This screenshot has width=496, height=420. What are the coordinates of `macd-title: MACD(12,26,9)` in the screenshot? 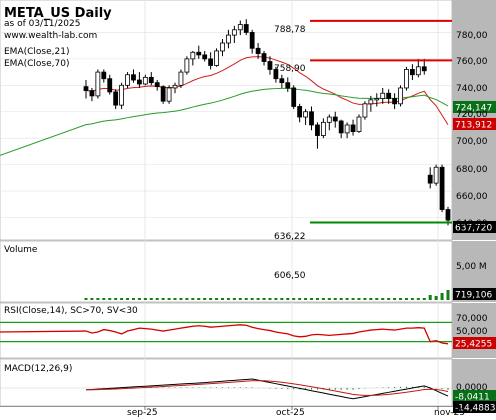 It's located at (38, 369).